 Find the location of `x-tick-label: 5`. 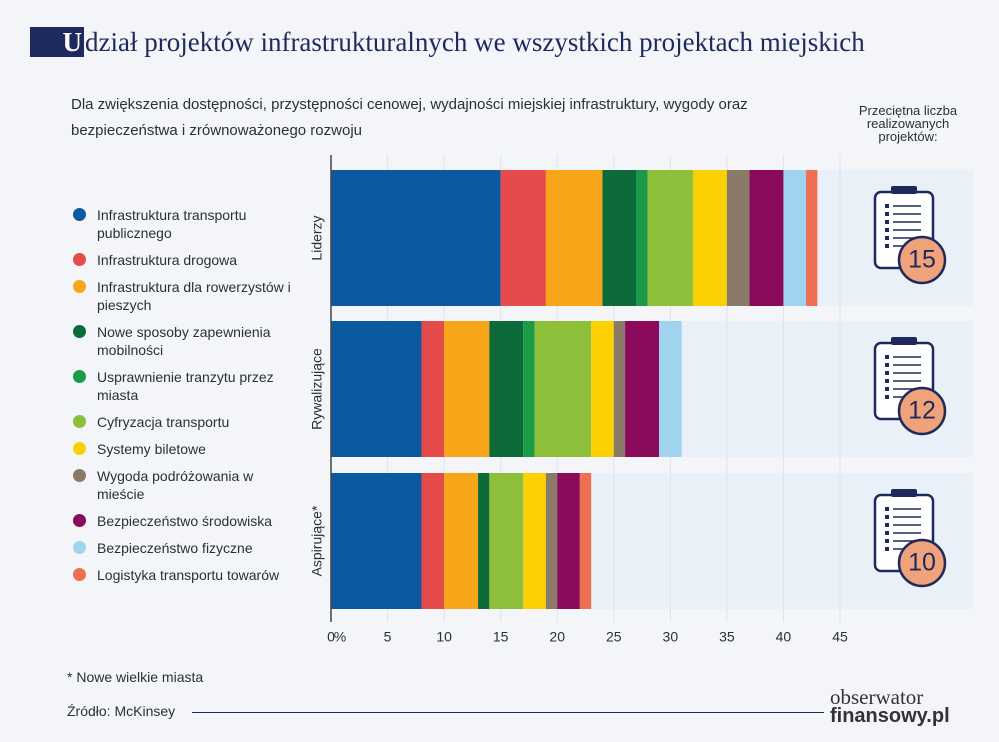

x-tick-label: 5 is located at coordinates (388, 637).